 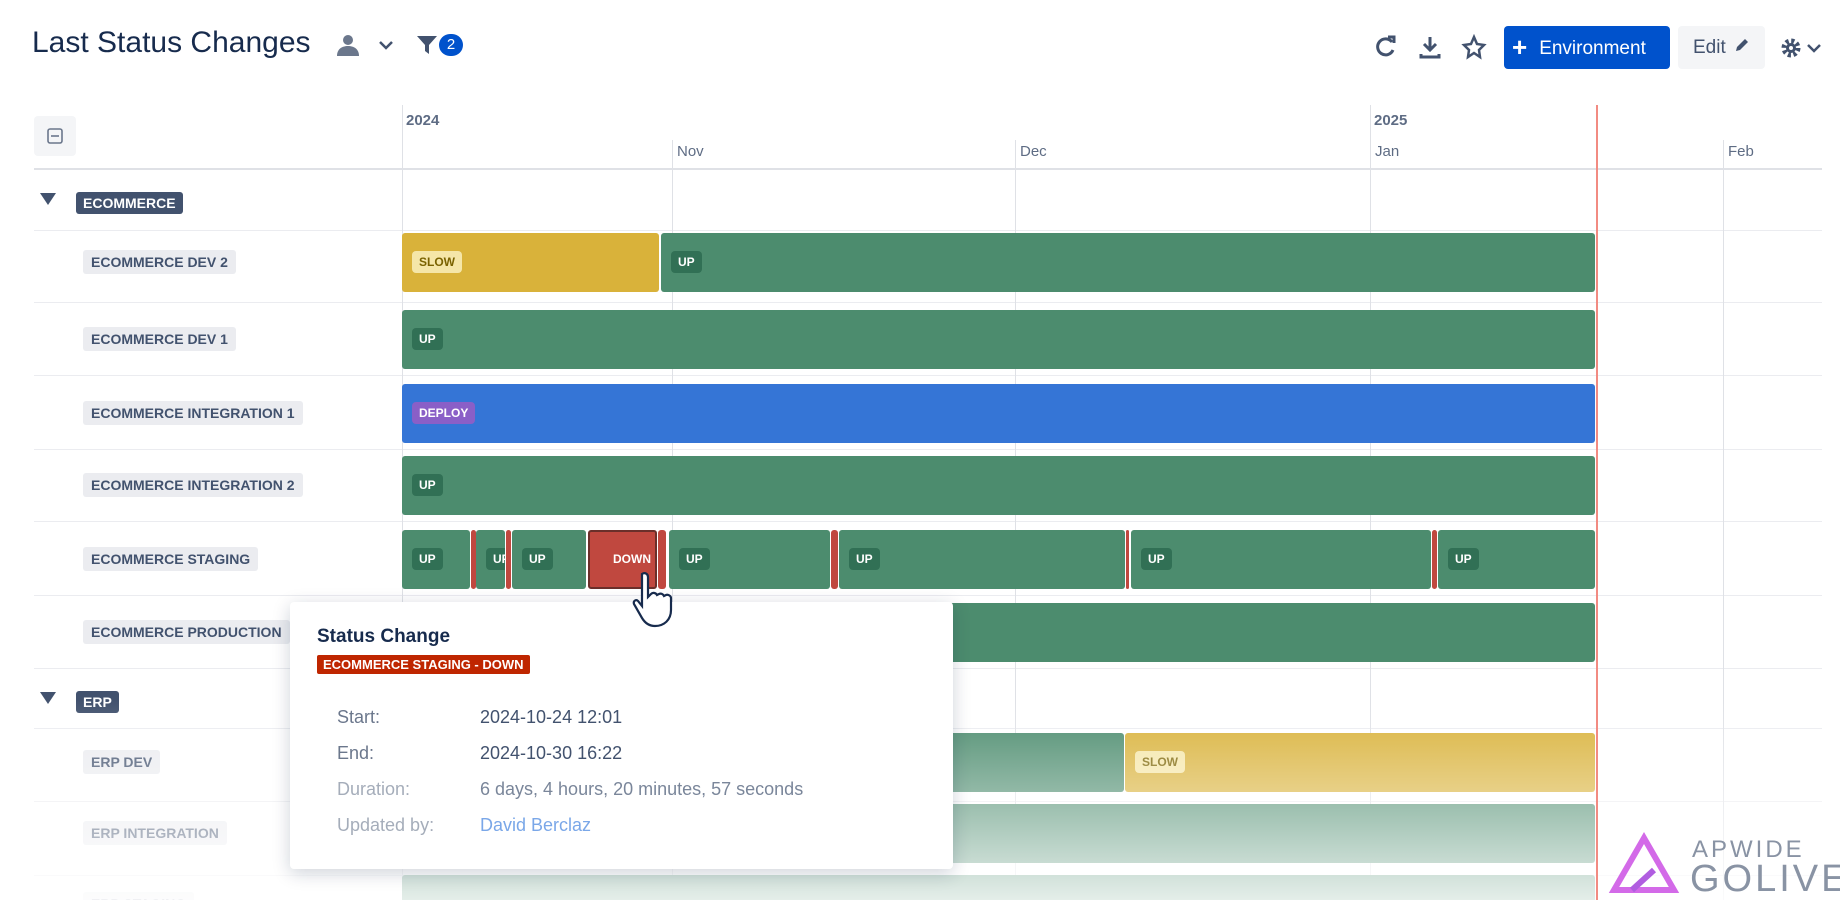 I want to click on field-label: End:, so click(x=356, y=753).